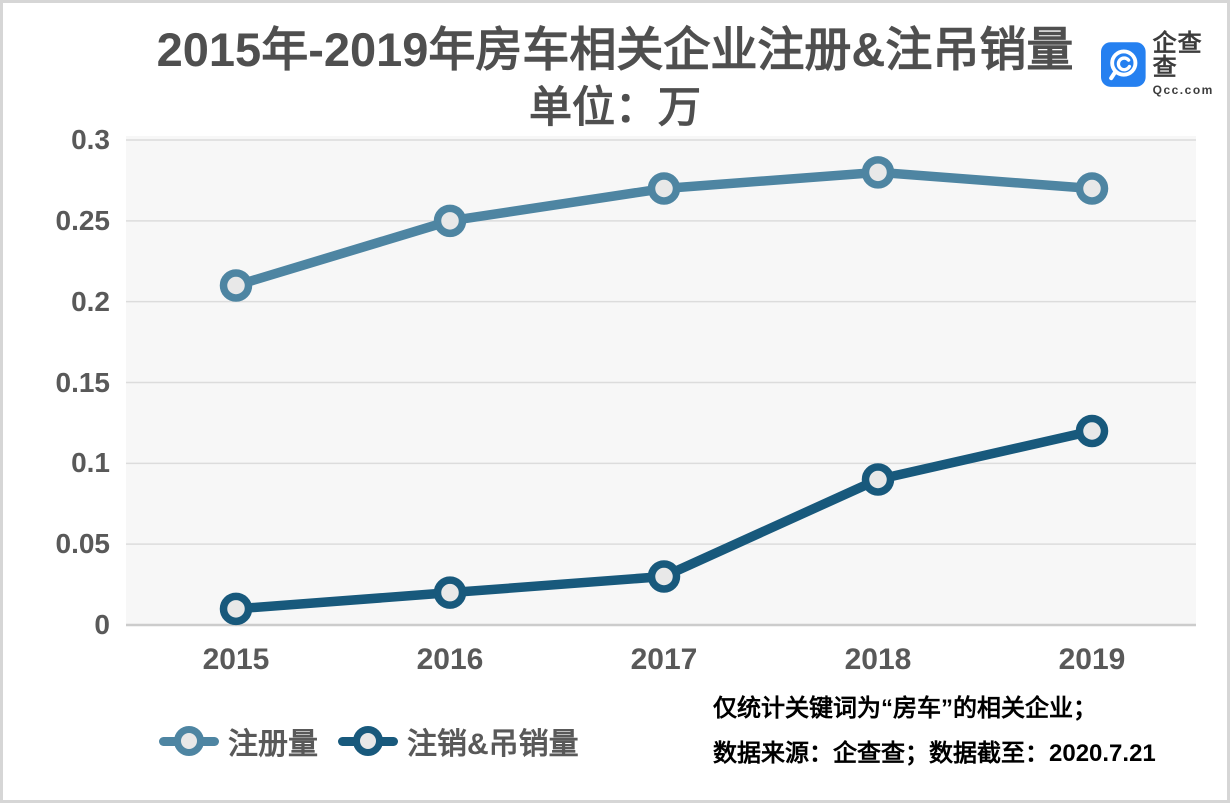 The image size is (1230, 803). I want to click on x-tick-label: 2019, so click(1092, 659).